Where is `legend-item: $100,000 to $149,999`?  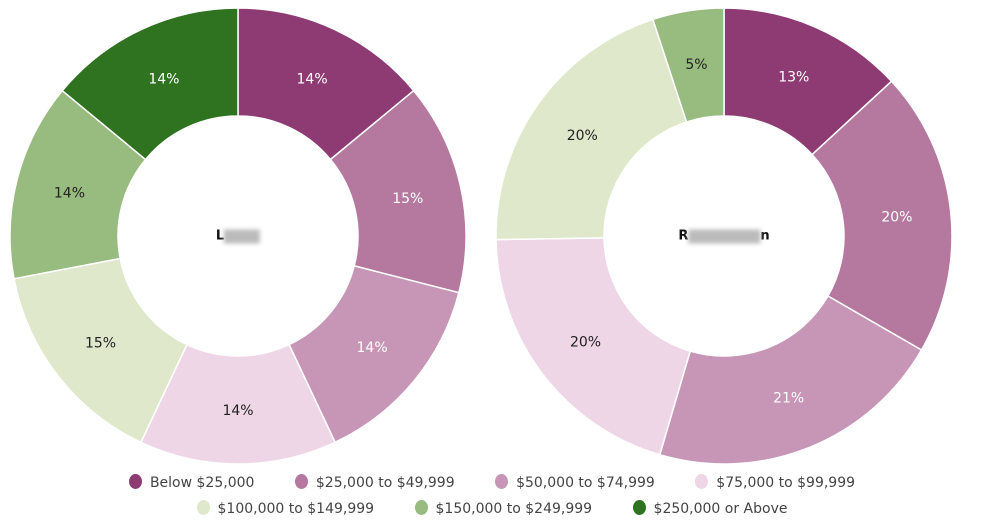 legend-item: $100,000 to $149,999 is located at coordinates (285, 508).